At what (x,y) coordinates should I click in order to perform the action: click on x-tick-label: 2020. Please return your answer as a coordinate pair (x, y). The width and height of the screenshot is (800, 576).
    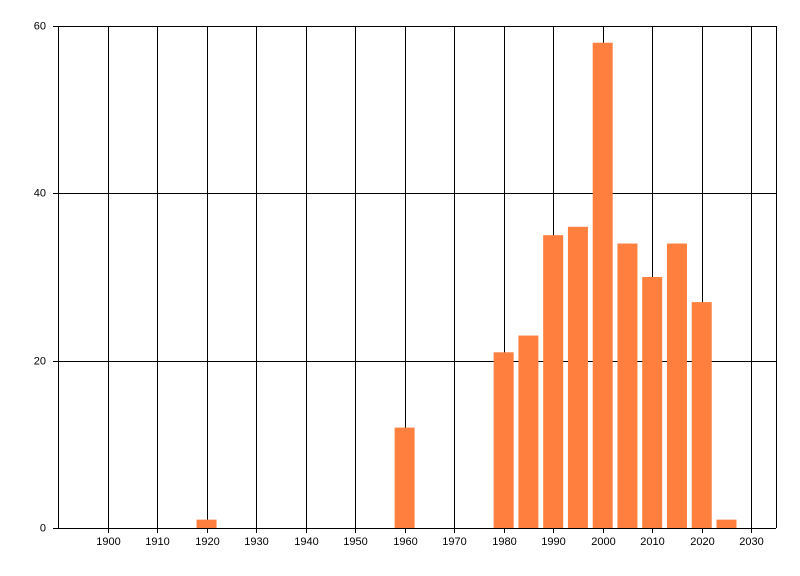
    Looking at the image, I should click on (702, 542).